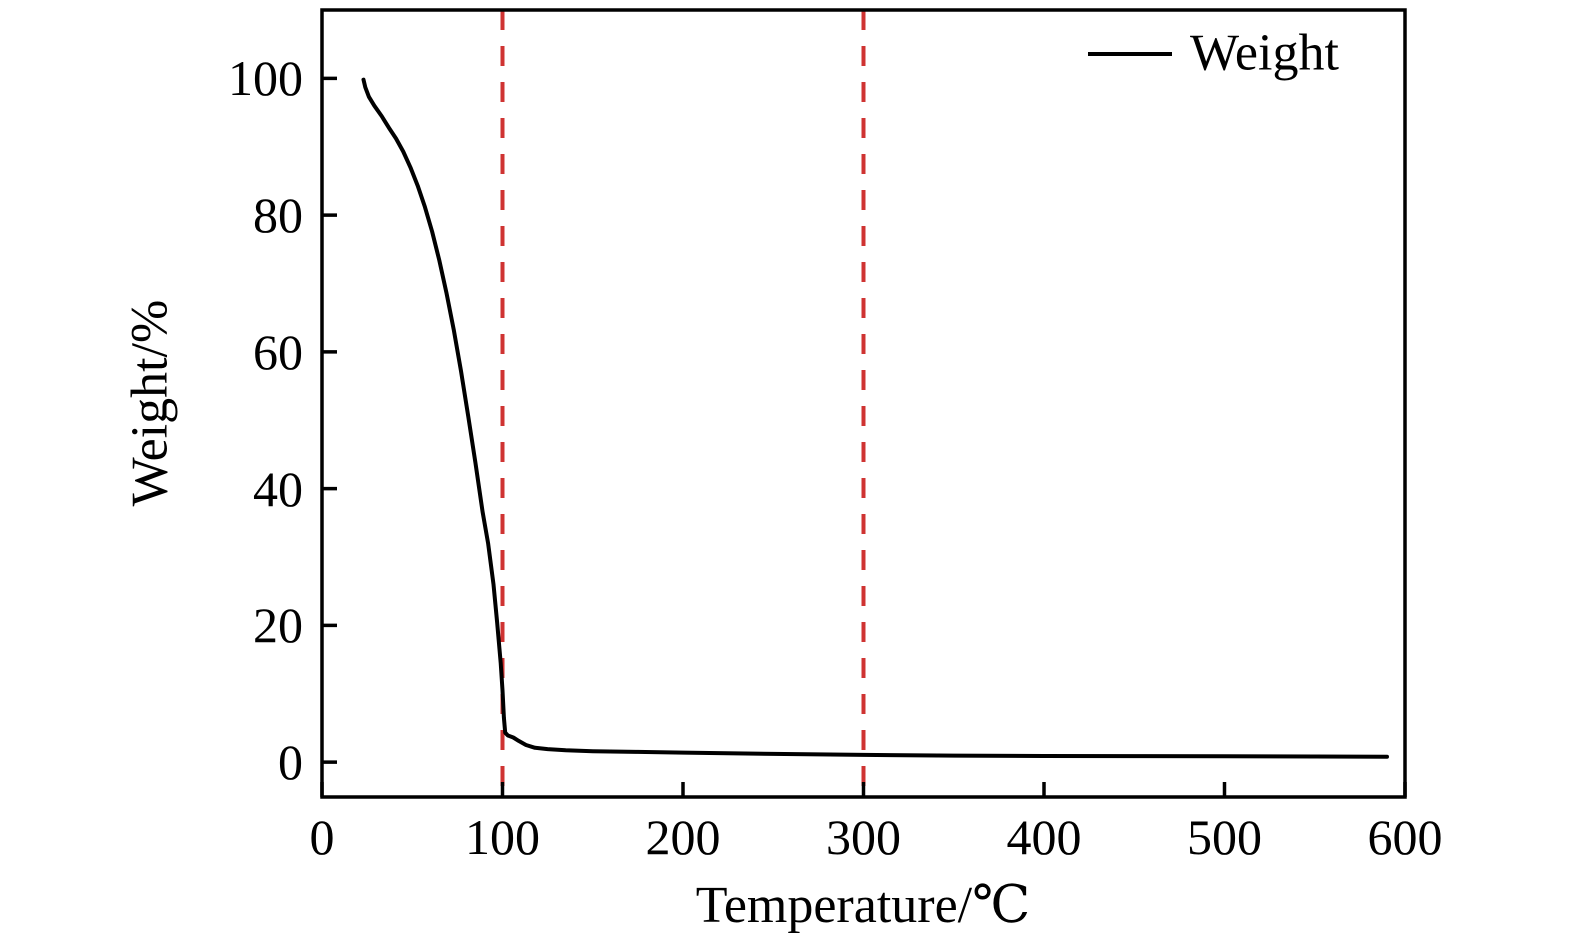 This screenshot has height=945, width=1575. What do you see at coordinates (278, 488) in the screenshot?
I see `y-tick-label-40: 40` at bounding box center [278, 488].